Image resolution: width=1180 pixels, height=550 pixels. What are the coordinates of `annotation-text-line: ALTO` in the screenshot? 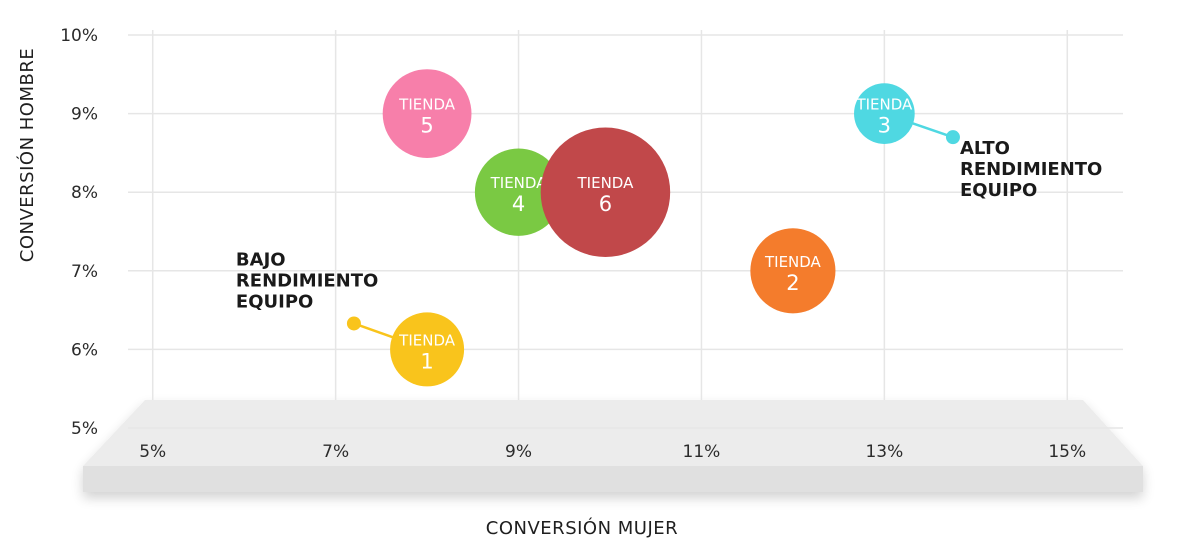 It's located at (985, 148).